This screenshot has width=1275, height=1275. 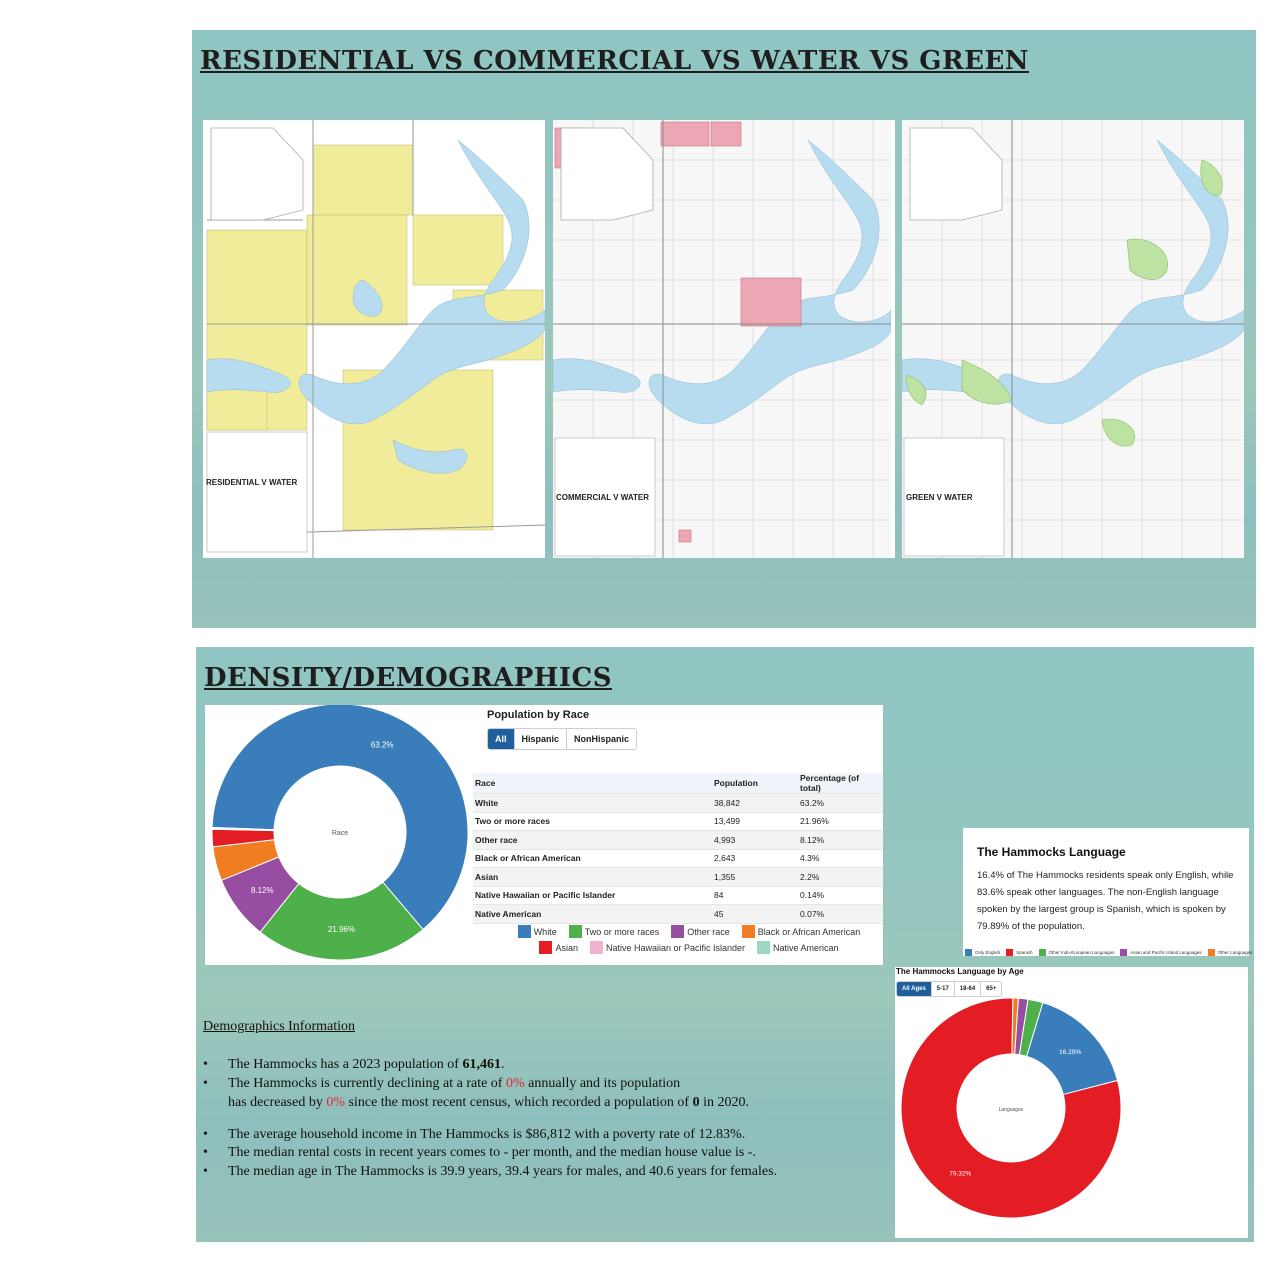 What do you see at coordinates (592, 858) in the screenshot?
I see `race-name: Black or African American` at bounding box center [592, 858].